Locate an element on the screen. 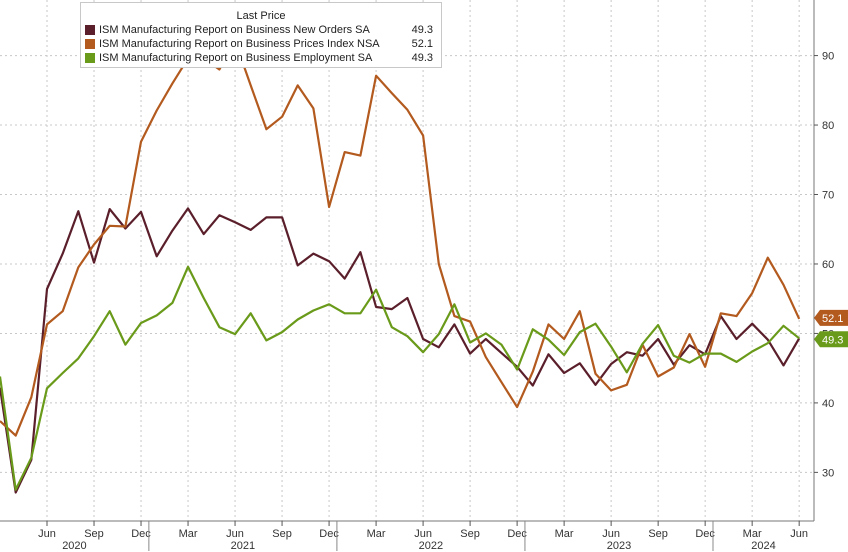 The image size is (848, 552). y-tick-label: 30 is located at coordinates (828, 473).